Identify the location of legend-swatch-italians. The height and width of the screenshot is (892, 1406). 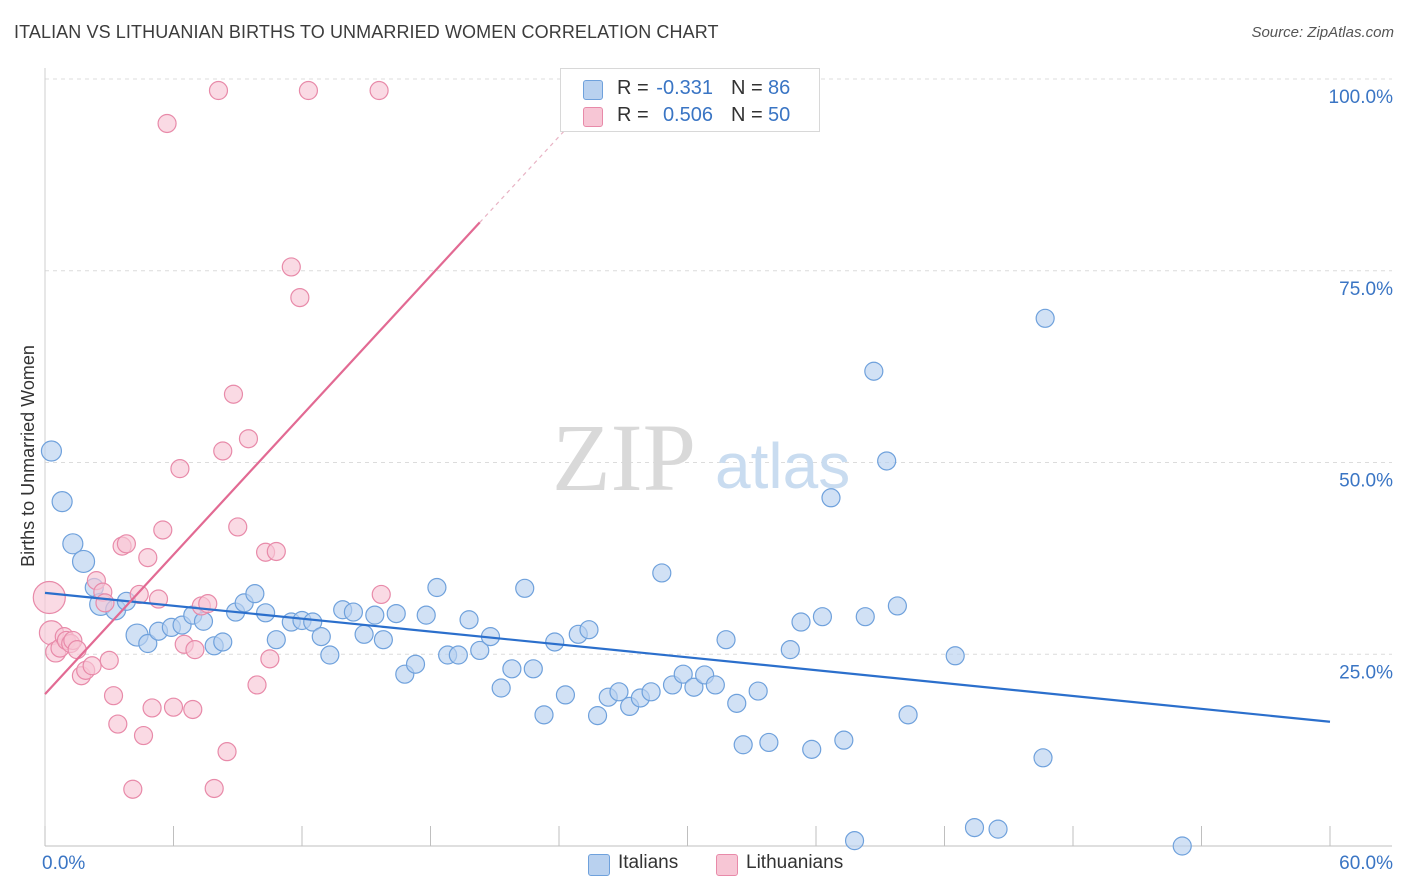
(599, 865).